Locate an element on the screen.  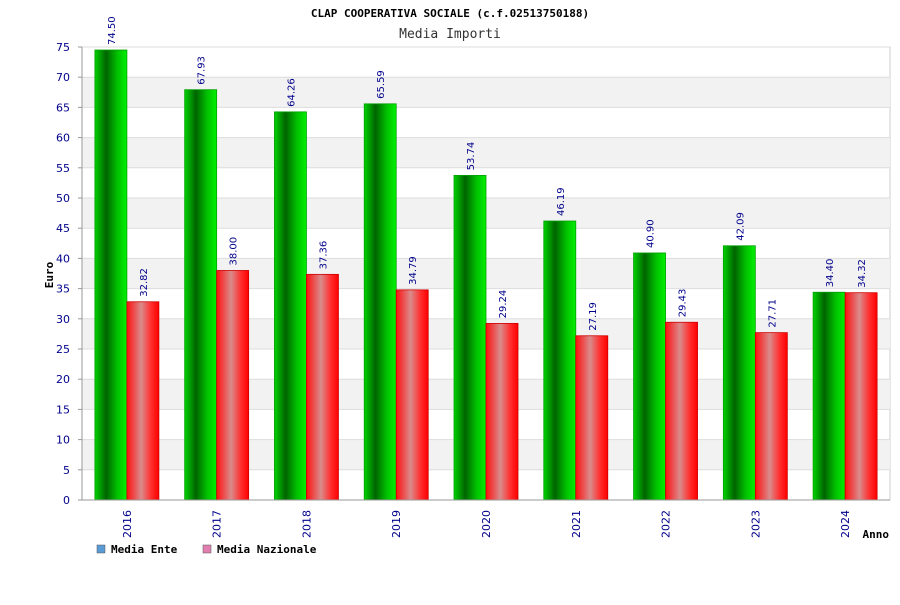
x-tick-label: 2019 is located at coordinates (396, 524).